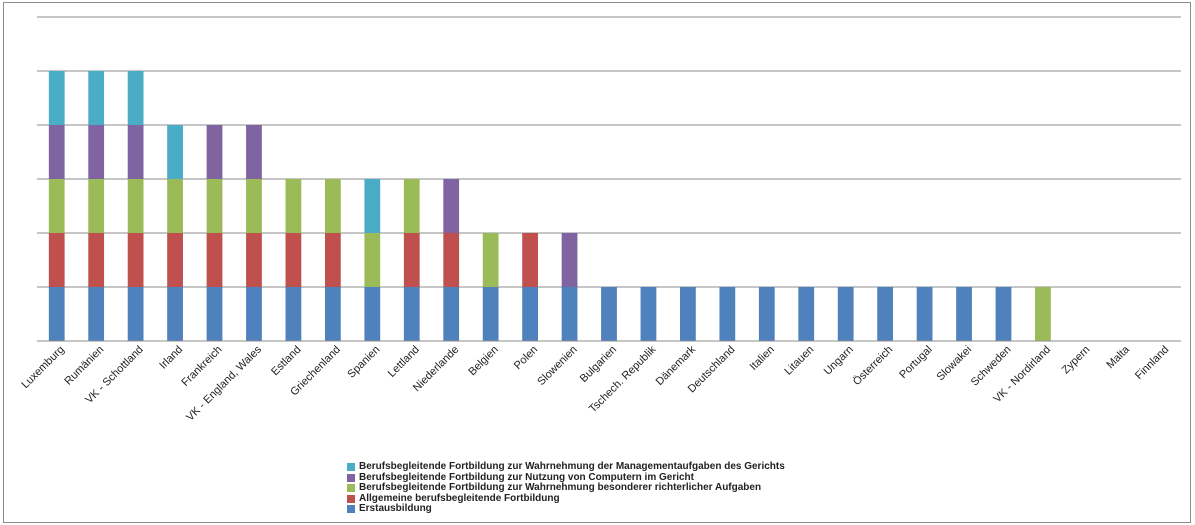 This screenshot has width=1195, height=525. What do you see at coordinates (224, 383) in the screenshot?
I see `x-tick-label: VK - England, Wales` at bounding box center [224, 383].